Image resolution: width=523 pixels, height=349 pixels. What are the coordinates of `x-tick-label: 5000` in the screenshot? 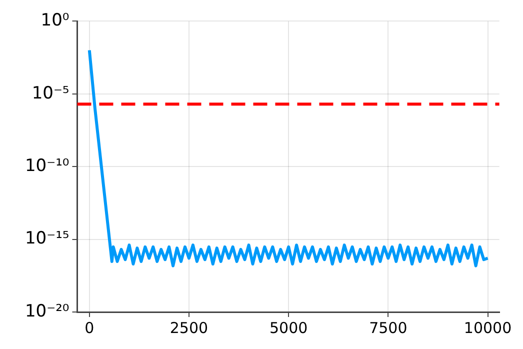 It's located at (288, 327).